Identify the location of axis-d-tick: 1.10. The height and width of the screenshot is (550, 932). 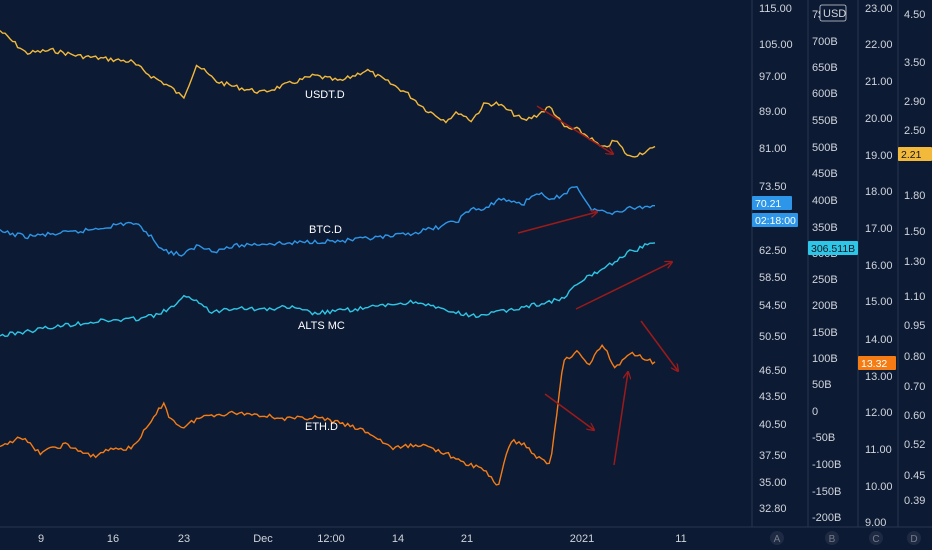
(914, 297).